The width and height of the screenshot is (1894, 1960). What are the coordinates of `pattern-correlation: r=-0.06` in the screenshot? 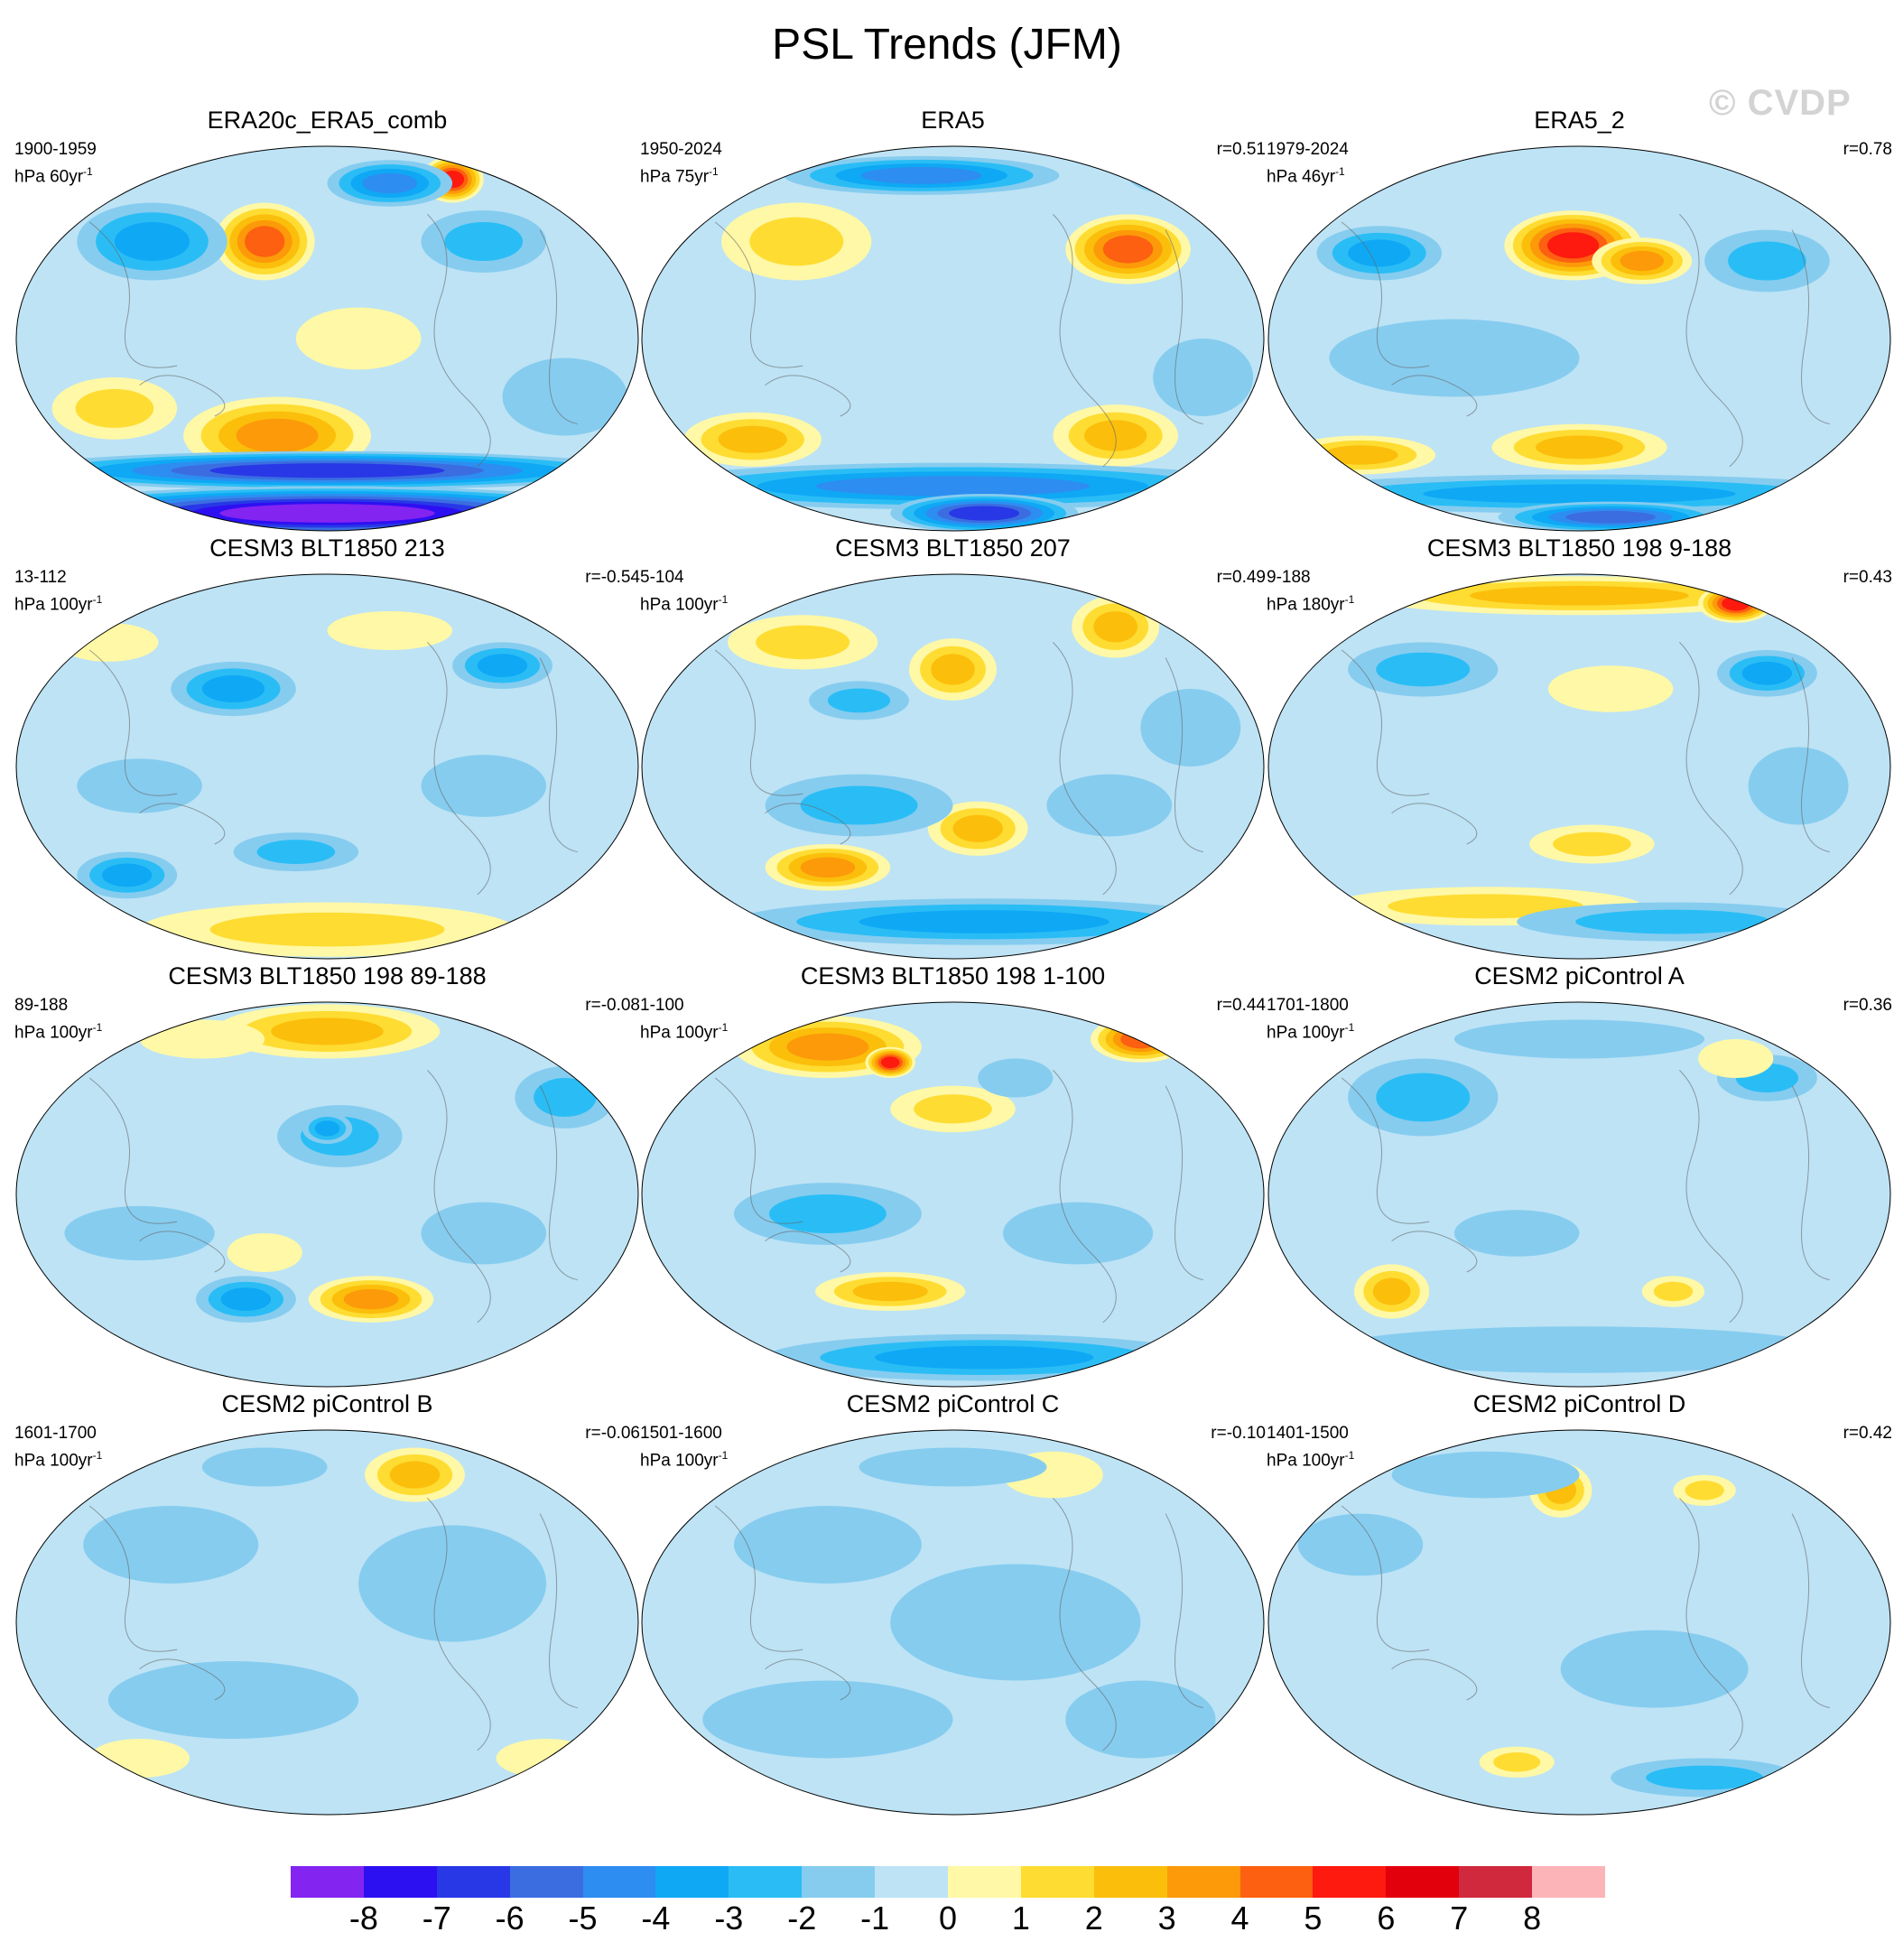 It's located at (612, 1433).